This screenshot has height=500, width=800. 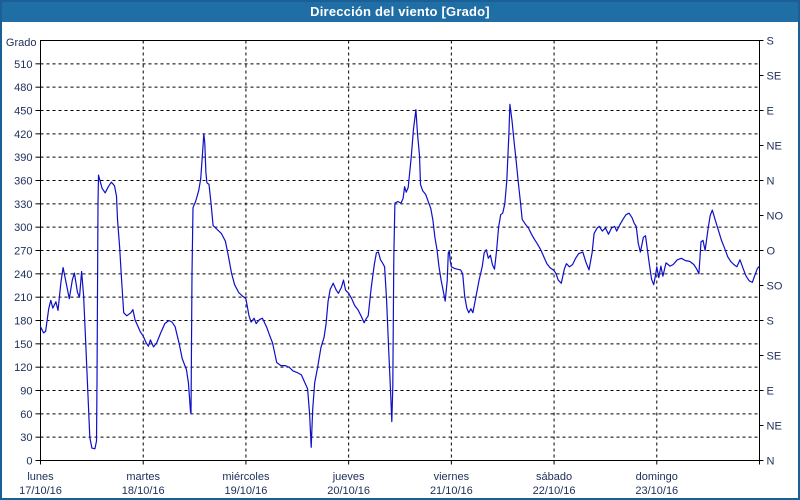 I want to click on day-date-label: 18/10/16, so click(x=143, y=491).